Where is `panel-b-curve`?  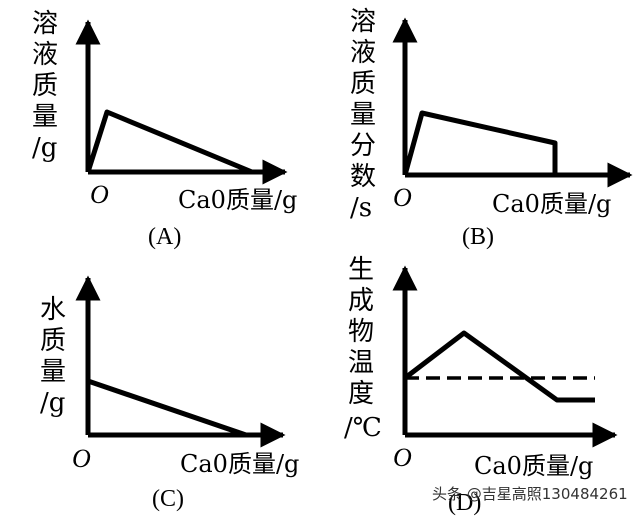 panel-b-curve is located at coordinates (480, 143).